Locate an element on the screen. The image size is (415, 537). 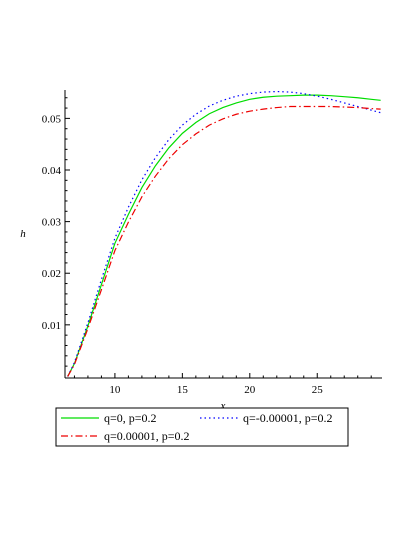
y-axis-ticks: 0.01 0.02 0.03 0.04 0.05 is located at coordinates (56, 232).